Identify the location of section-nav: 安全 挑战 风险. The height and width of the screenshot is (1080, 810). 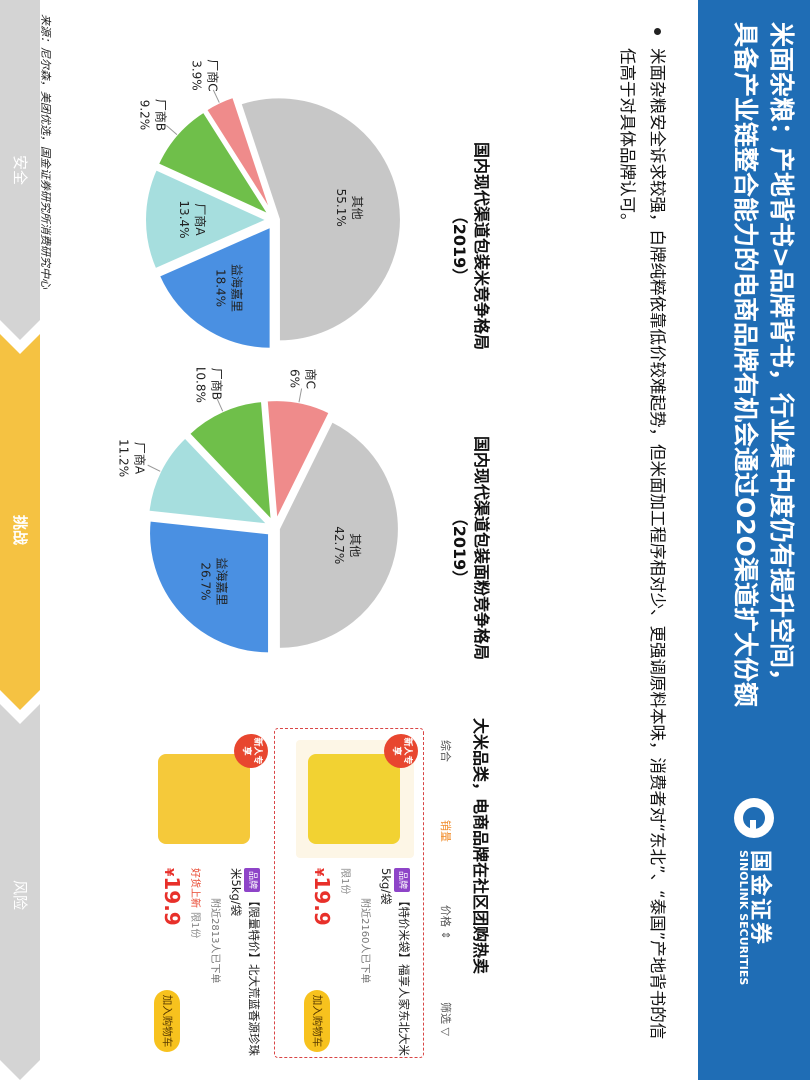
(20, 540).